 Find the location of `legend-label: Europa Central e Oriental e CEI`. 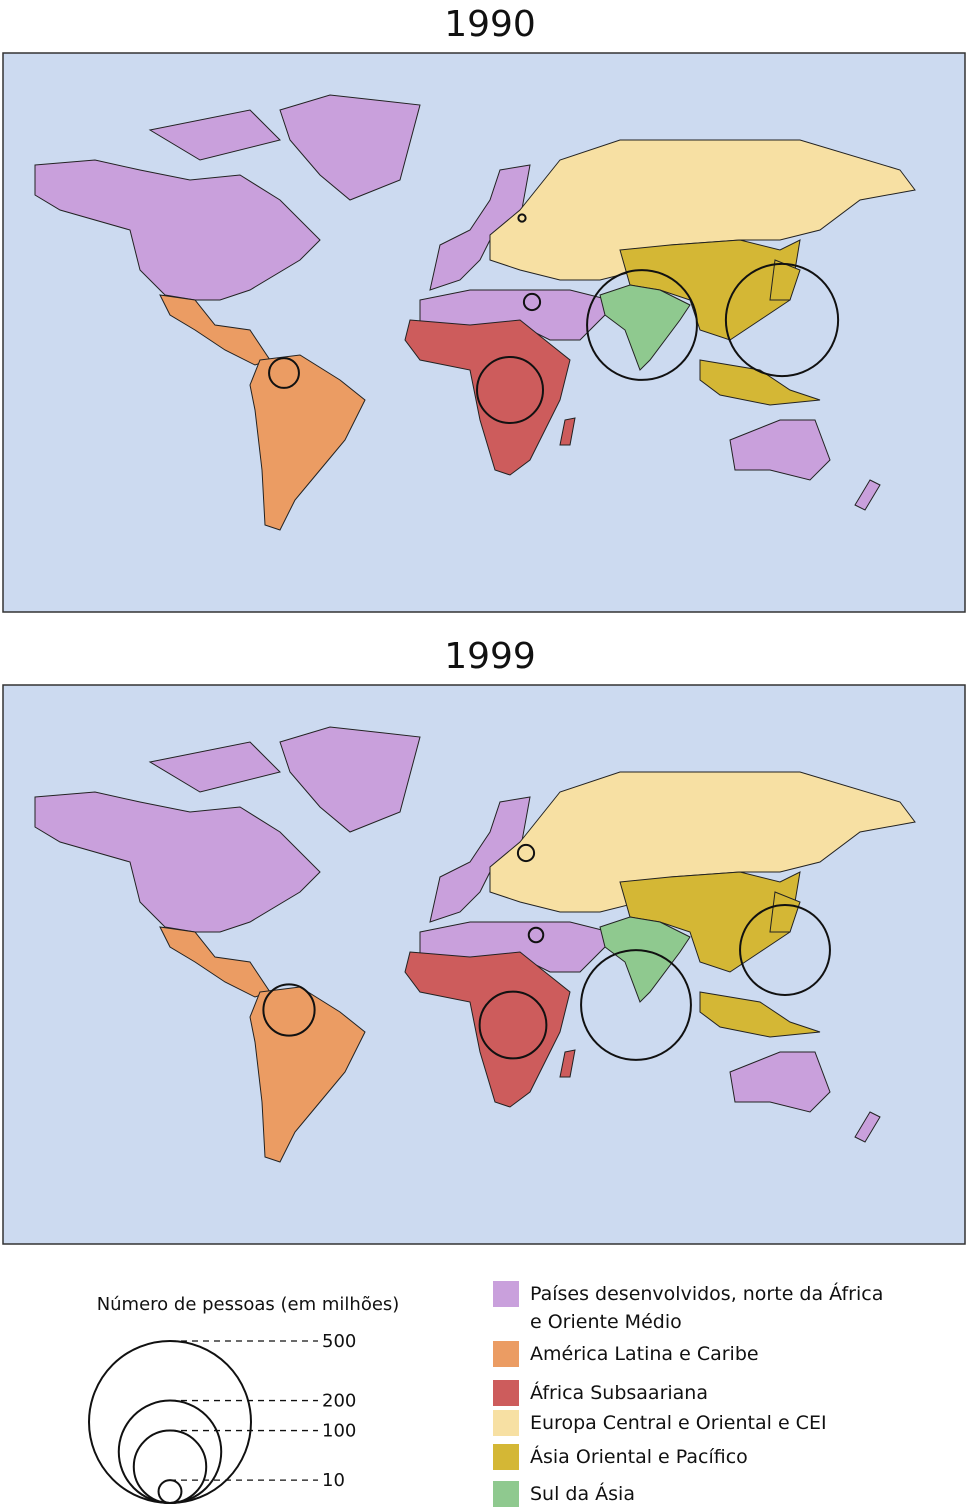

legend-label: Europa Central e Oriental e CEI is located at coordinates (678, 1423).